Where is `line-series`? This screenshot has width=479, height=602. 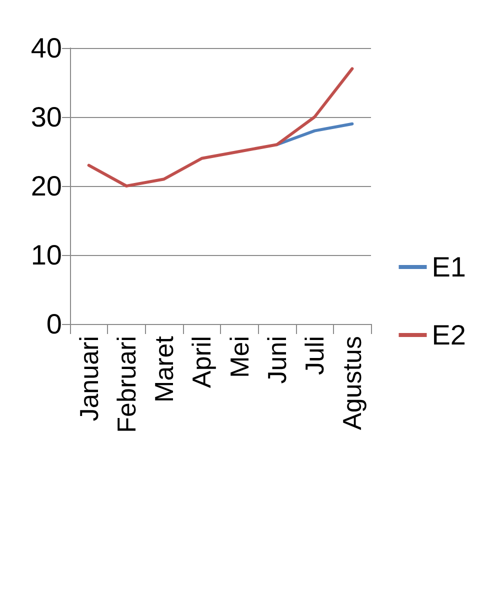
line-series is located at coordinates (220, 127).